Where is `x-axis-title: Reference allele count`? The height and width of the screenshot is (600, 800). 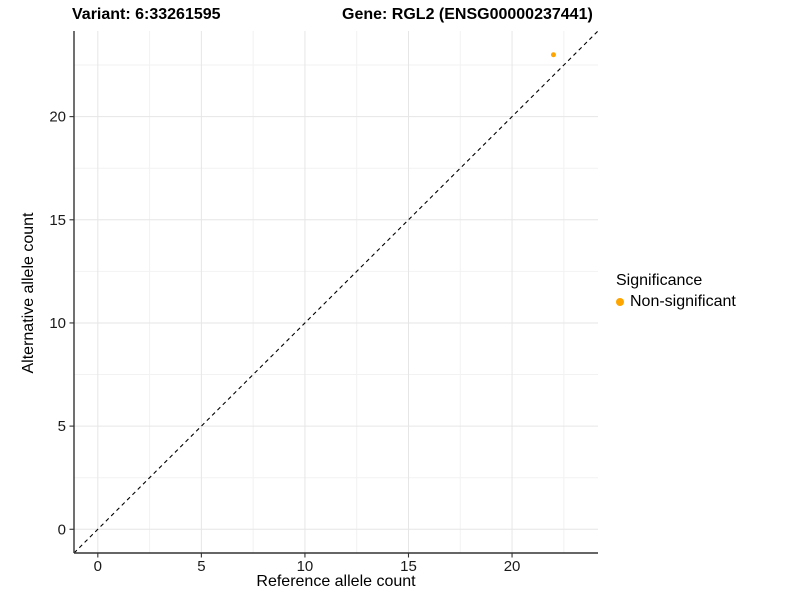
x-axis-title: Reference allele count is located at coordinates (336, 581).